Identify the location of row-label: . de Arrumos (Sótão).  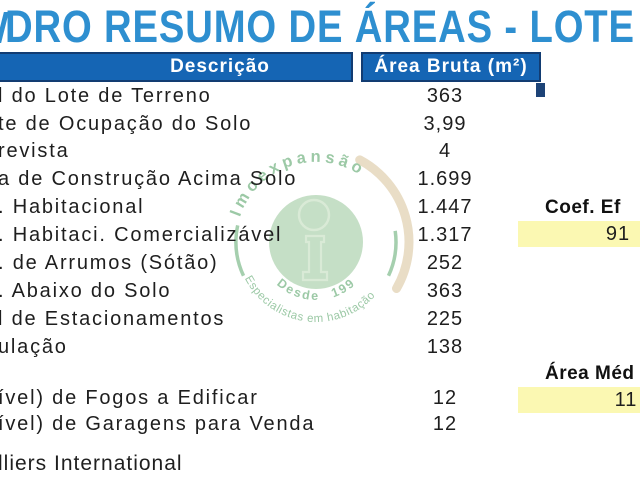
(109, 263).